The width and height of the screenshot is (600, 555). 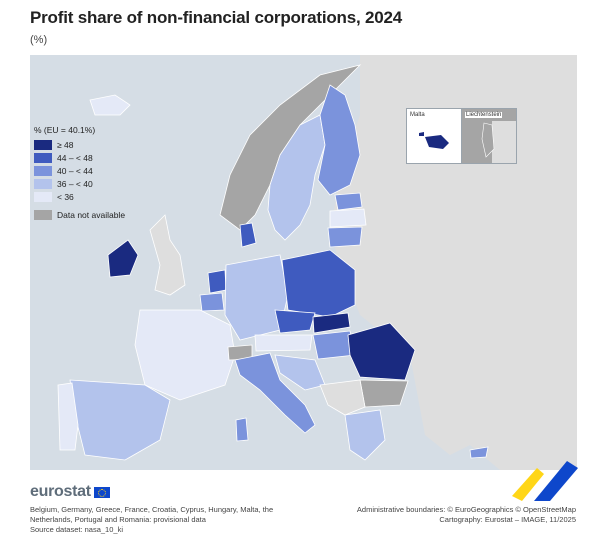 I want to click on liechtenstein-inset: Liechtenstein, so click(x=489, y=136).